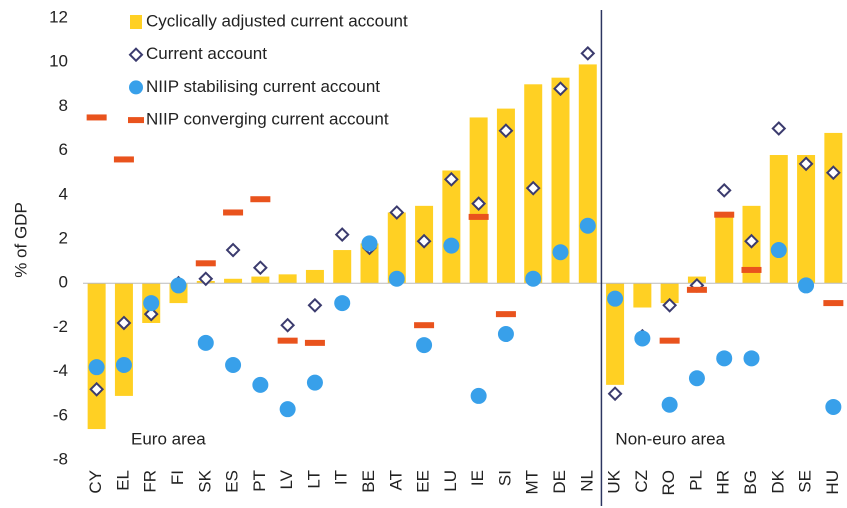 The width and height of the screenshot is (847, 508). Describe the element at coordinates (477, 478) in the screenshot. I see `x-tick-label: IE` at that location.